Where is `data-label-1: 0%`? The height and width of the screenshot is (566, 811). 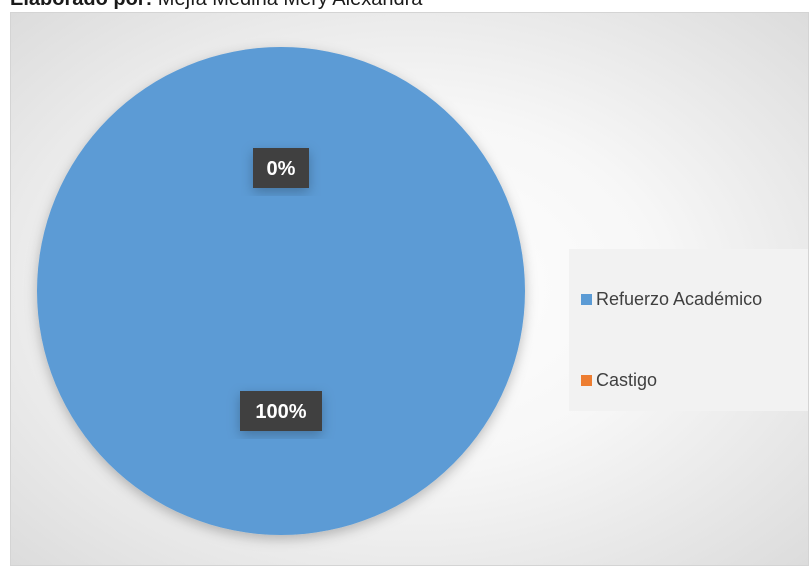 data-label-1: 0% is located at coordinates (281, 168).